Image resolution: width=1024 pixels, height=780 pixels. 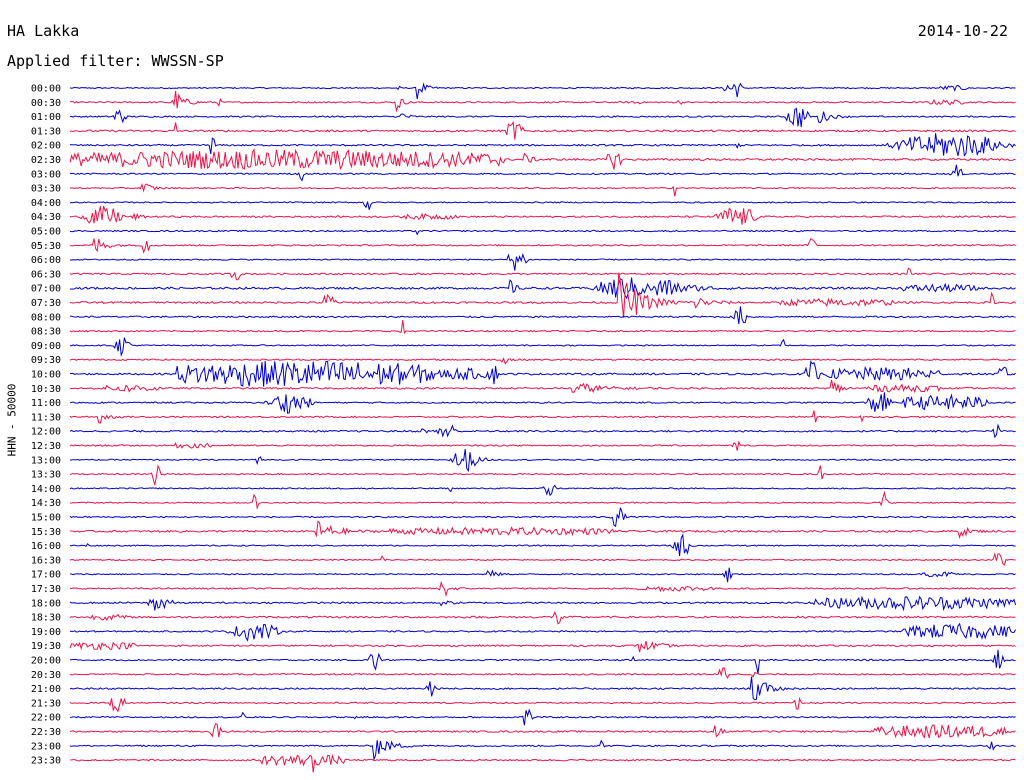 I want to click on time-label: 11:30, so click(x=46, y=417).